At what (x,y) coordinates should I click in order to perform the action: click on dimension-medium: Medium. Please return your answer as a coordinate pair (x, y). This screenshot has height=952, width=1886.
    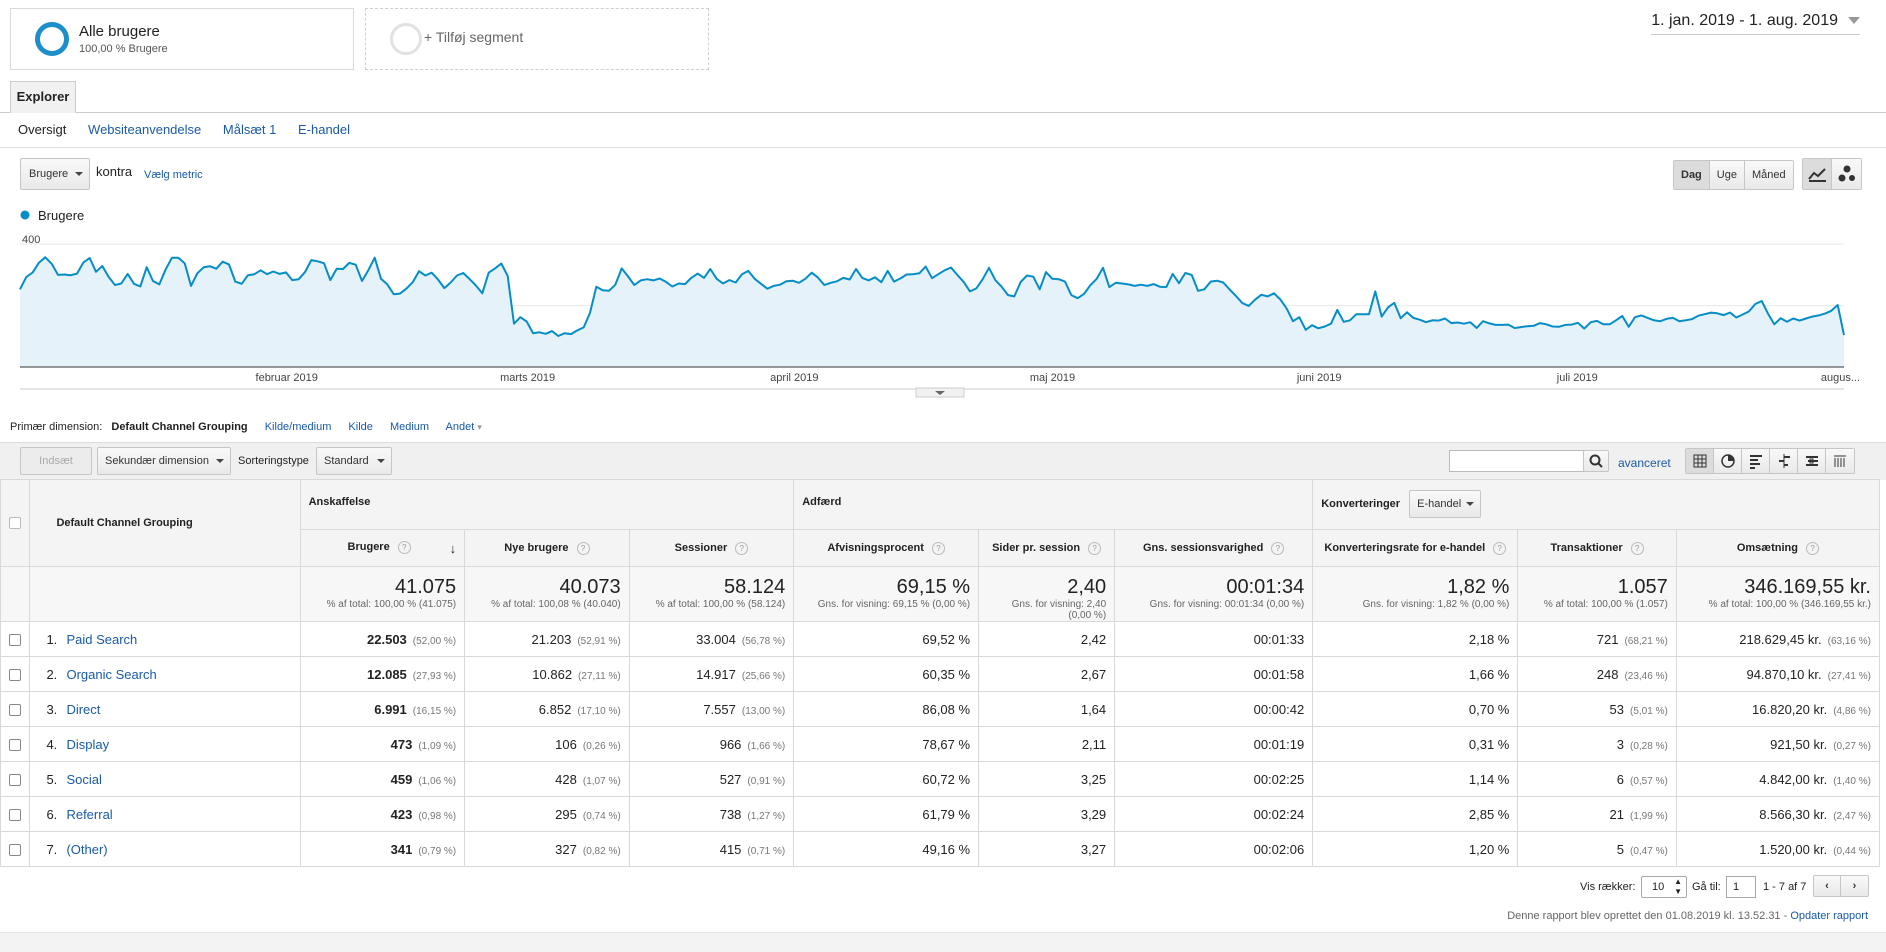
    Looking at the image, I should click on (409, 427).